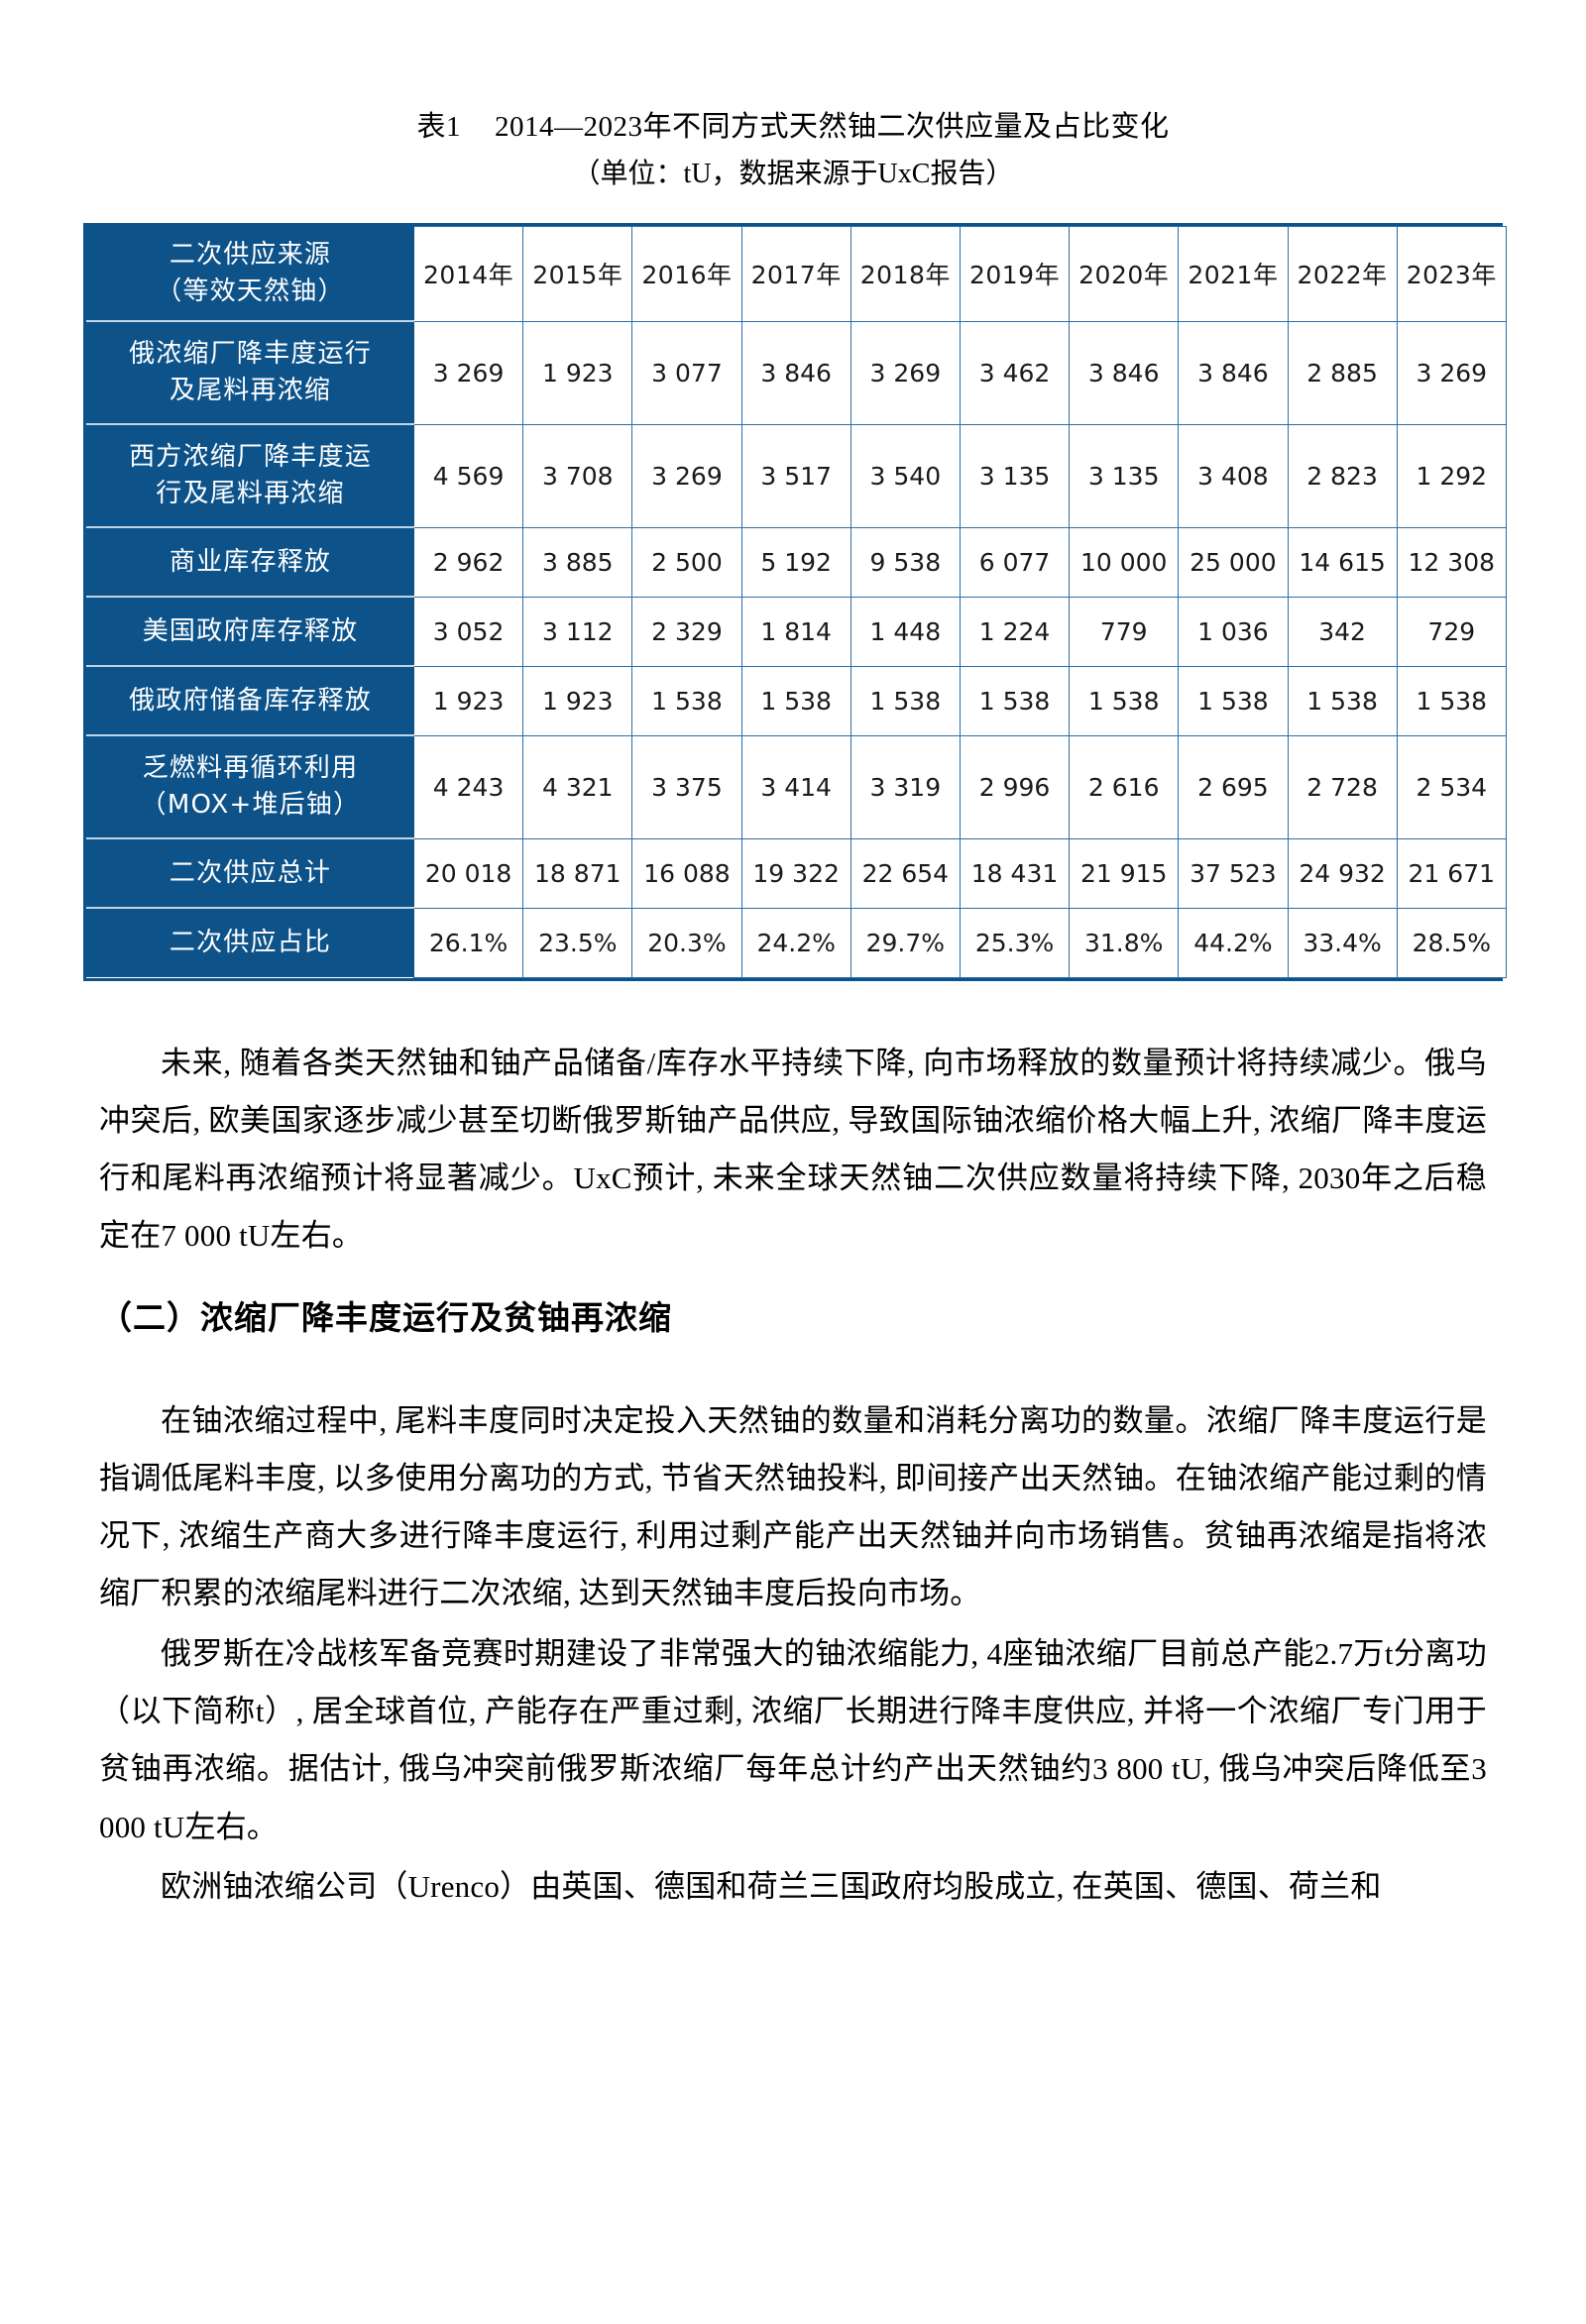  What do you see at coordinates (686, 873) in the screenshot?
I see `cell: 16 088` at bounding box center [686, 873].